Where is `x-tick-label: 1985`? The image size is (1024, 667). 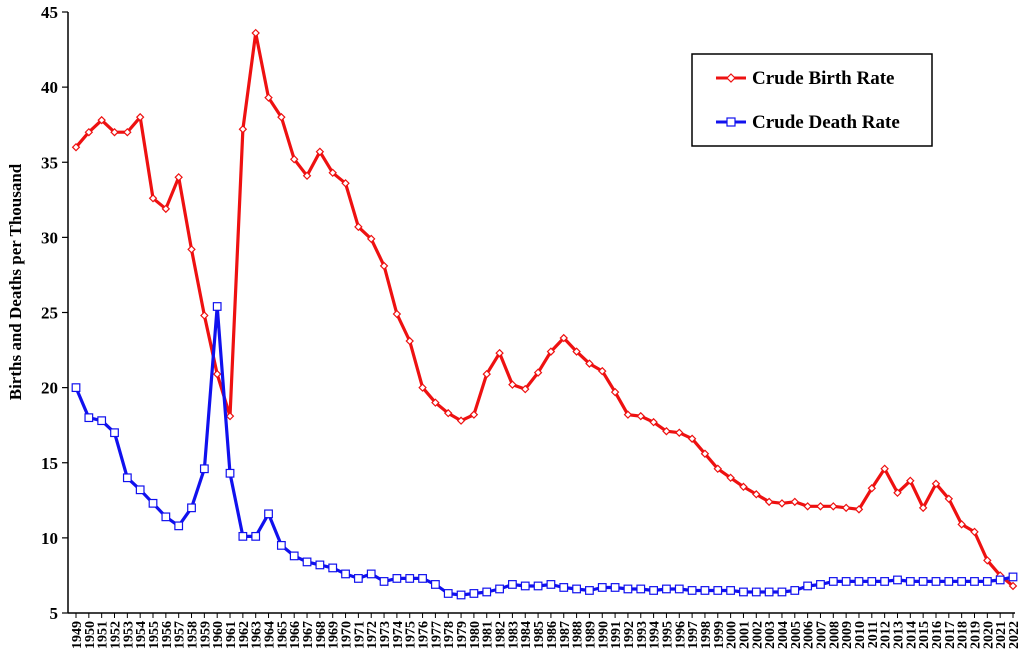 x-tick-label: 1985 is located at coordinates (539, 635).